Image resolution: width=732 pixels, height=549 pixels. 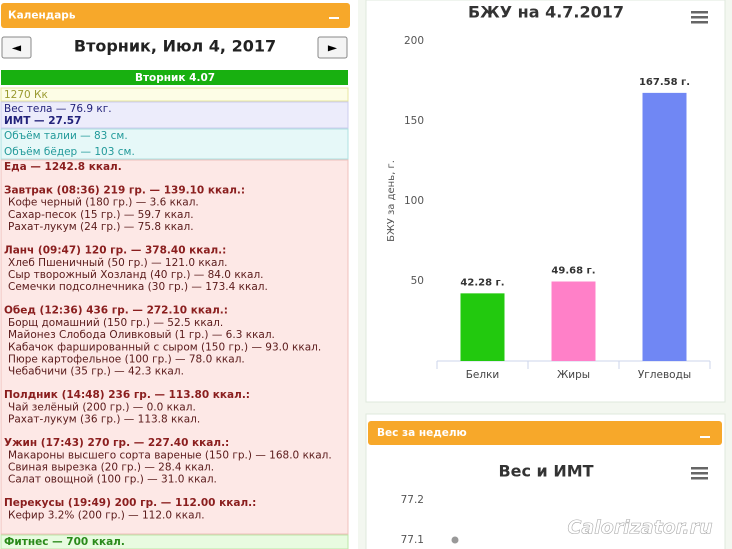 I want to click on sidebar-row: Пюре картофельное (100 гр.) — 78.0 ккал., so click(x=126, y=360).